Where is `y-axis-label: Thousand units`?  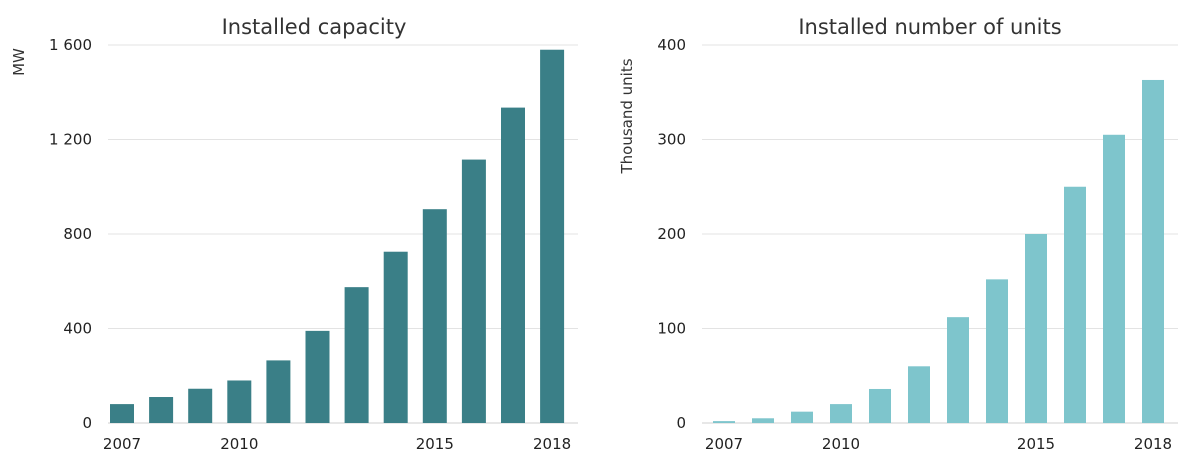 y-axis-label: Thousand units is located at coordinates (627, 116).